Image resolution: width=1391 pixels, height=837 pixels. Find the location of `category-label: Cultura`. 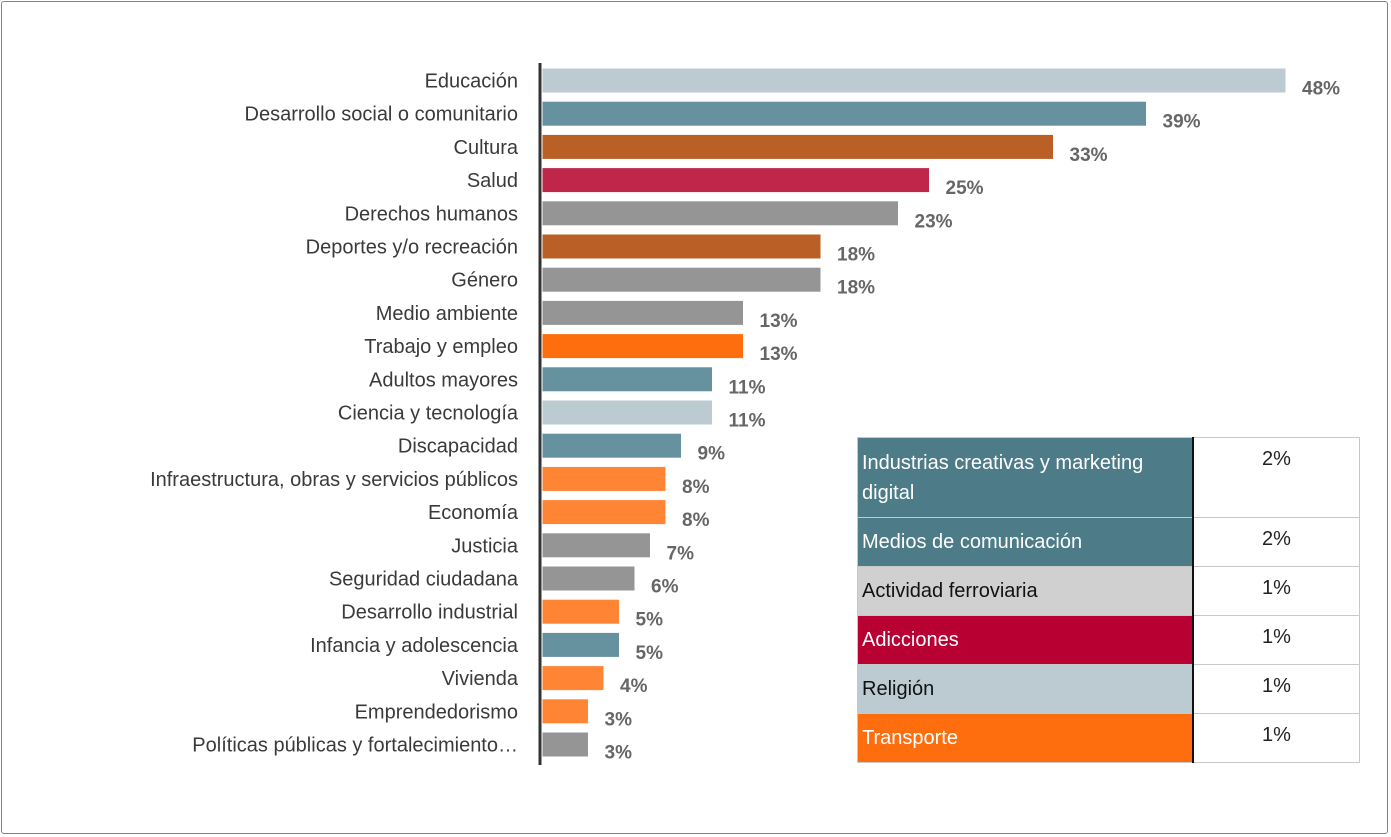

category-label: Cultura is located at coordinates (486, 148).